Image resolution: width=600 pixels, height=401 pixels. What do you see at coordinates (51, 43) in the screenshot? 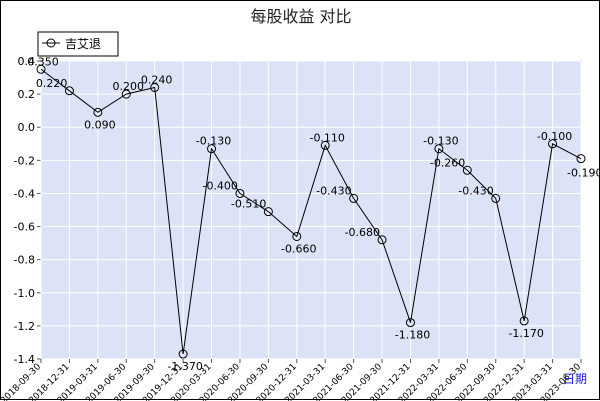
I see `legend-marker` at bounding box center [51, 43].